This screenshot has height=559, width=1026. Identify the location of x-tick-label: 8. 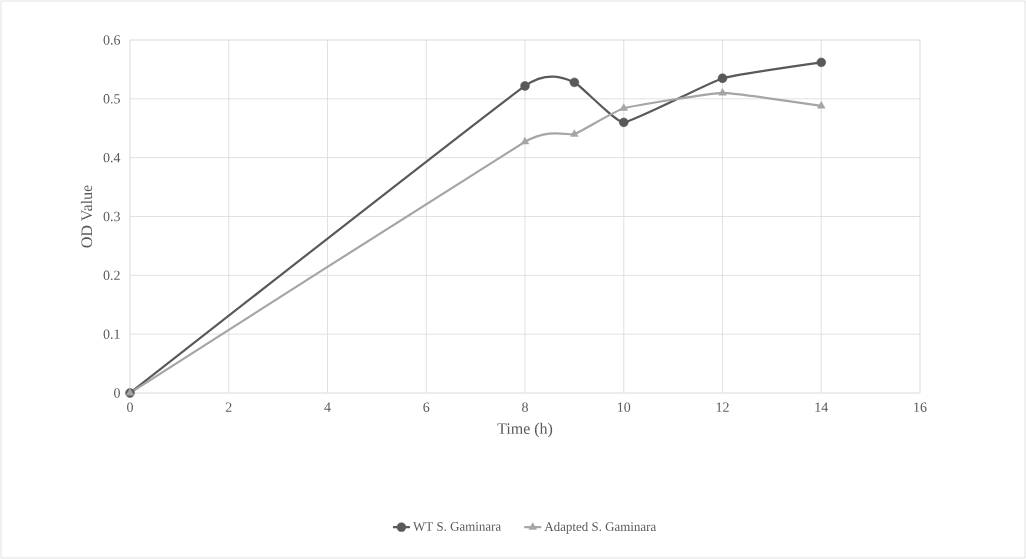
(525, 407).